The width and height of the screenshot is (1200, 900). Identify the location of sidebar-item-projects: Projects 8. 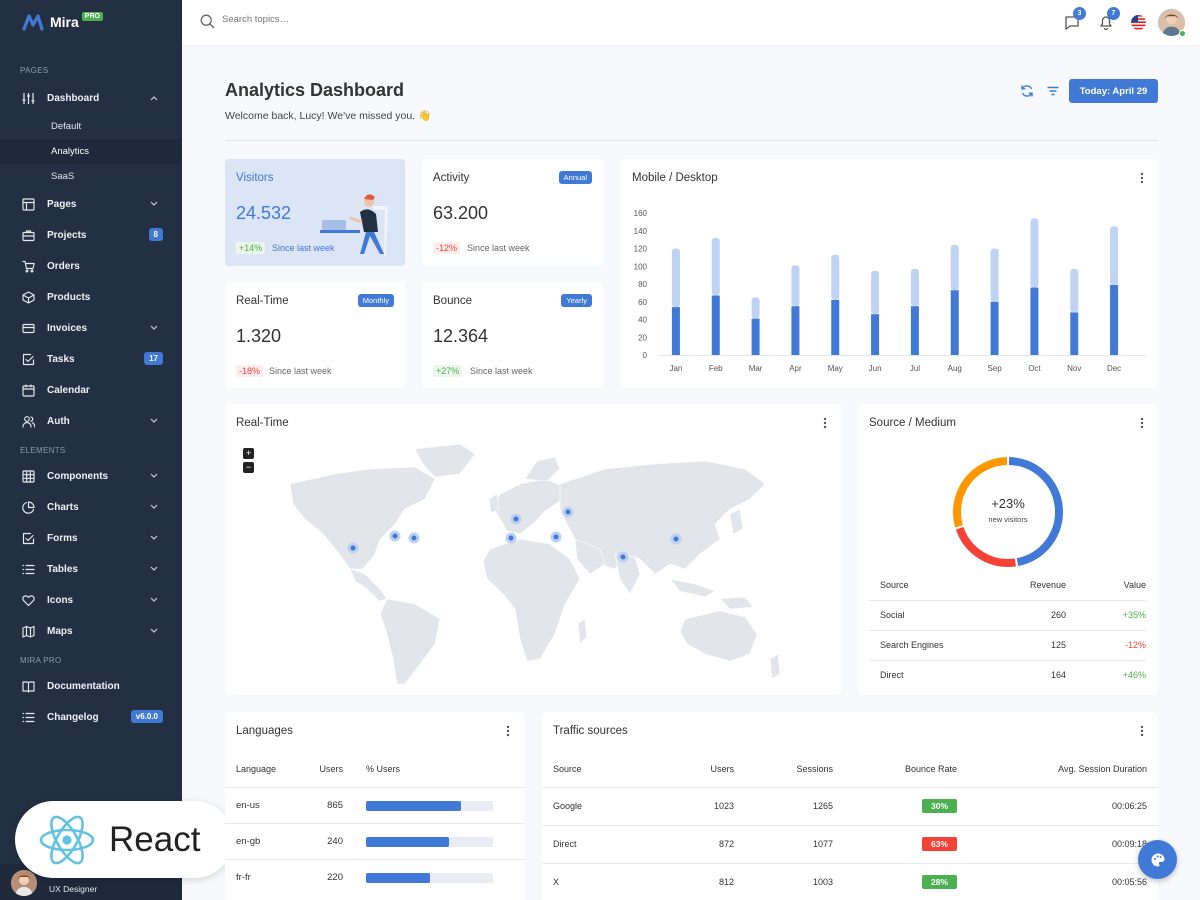
(91, 235).